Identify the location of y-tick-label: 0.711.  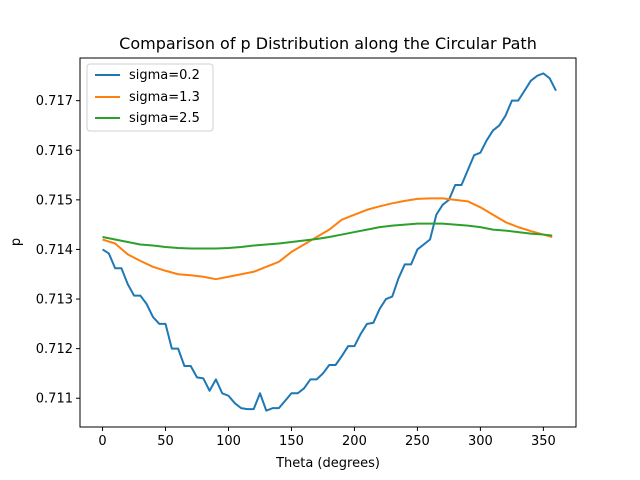
(54, 399).